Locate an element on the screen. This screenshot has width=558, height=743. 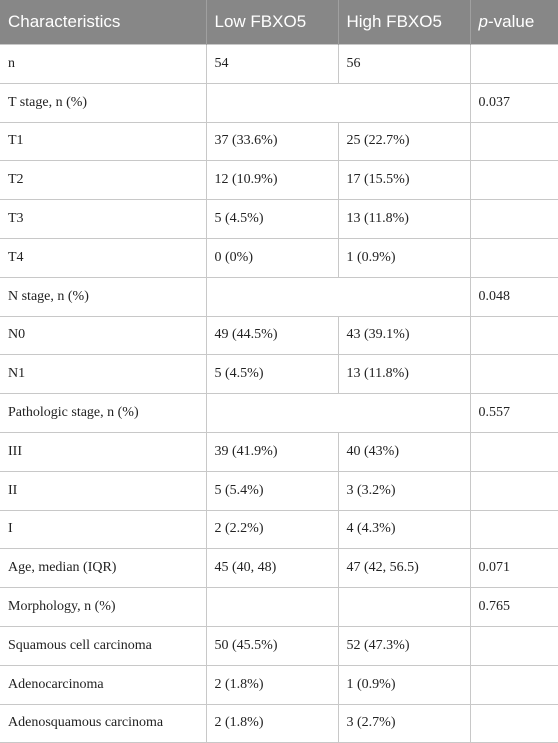
table-cell: 54 is located at coordinates (272, 64).